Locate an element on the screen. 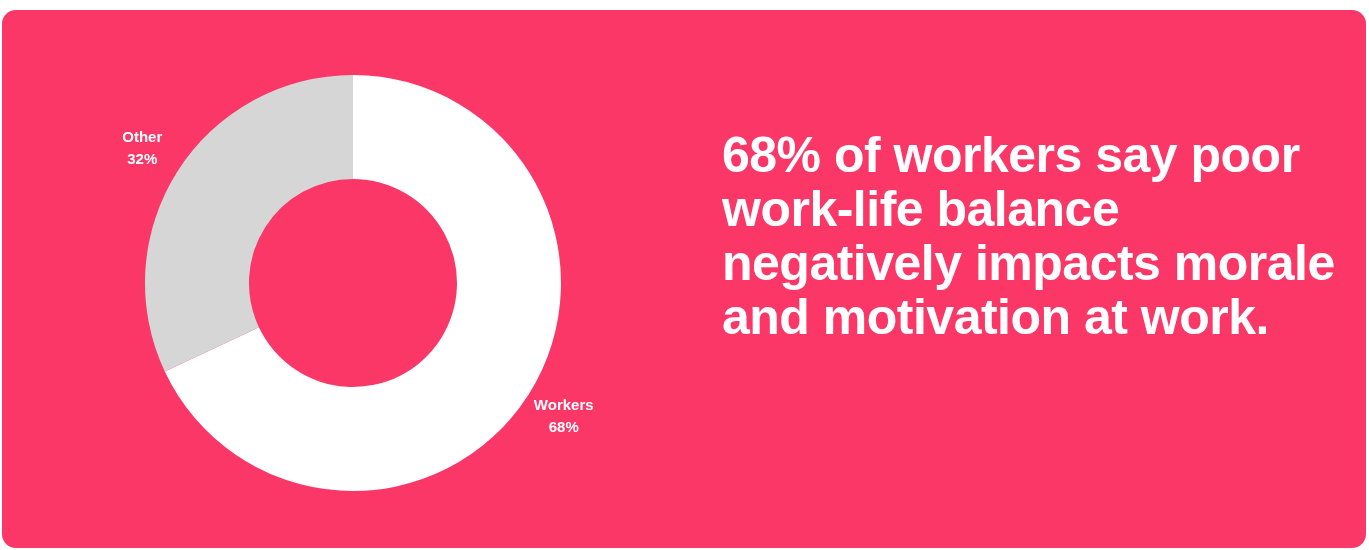  data-label: 32% is located at coordinates (142, 159).